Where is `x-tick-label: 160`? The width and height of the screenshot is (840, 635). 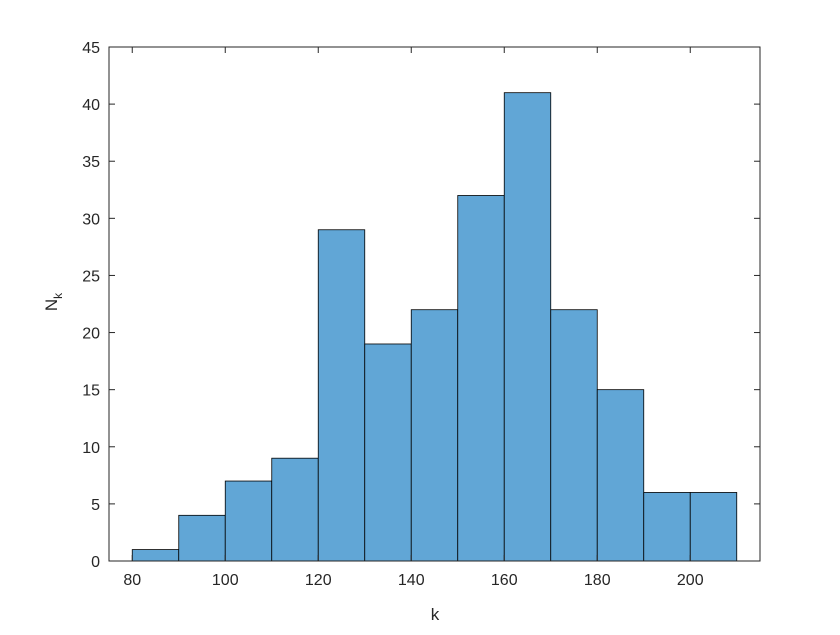 x-tick-label: 160 is located at coordinates (504, 580).